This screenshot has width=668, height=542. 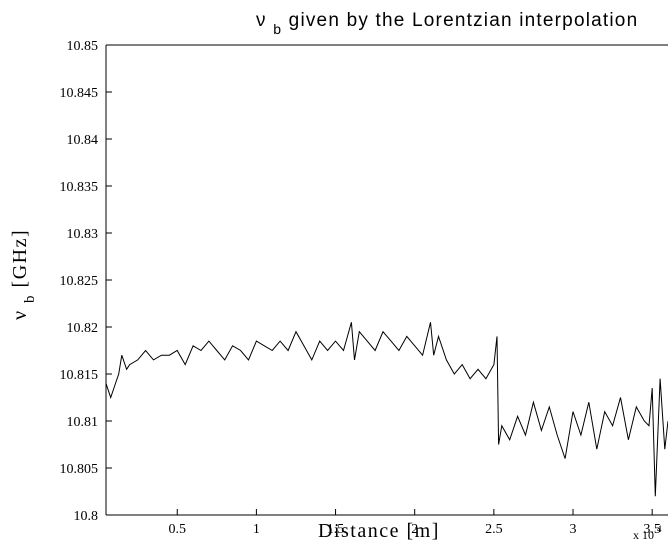 I want to click on x-tick-label: 3.5, so click(x=652, y=529).